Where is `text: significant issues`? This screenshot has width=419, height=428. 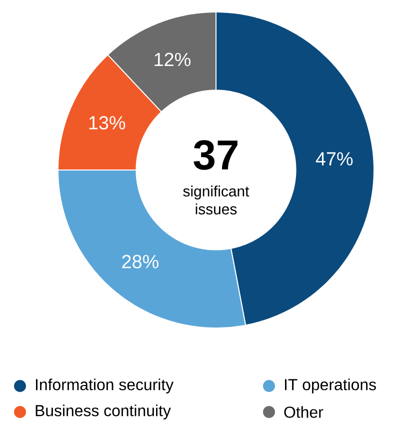
text: significant issues is located at coordinates (216, 200).